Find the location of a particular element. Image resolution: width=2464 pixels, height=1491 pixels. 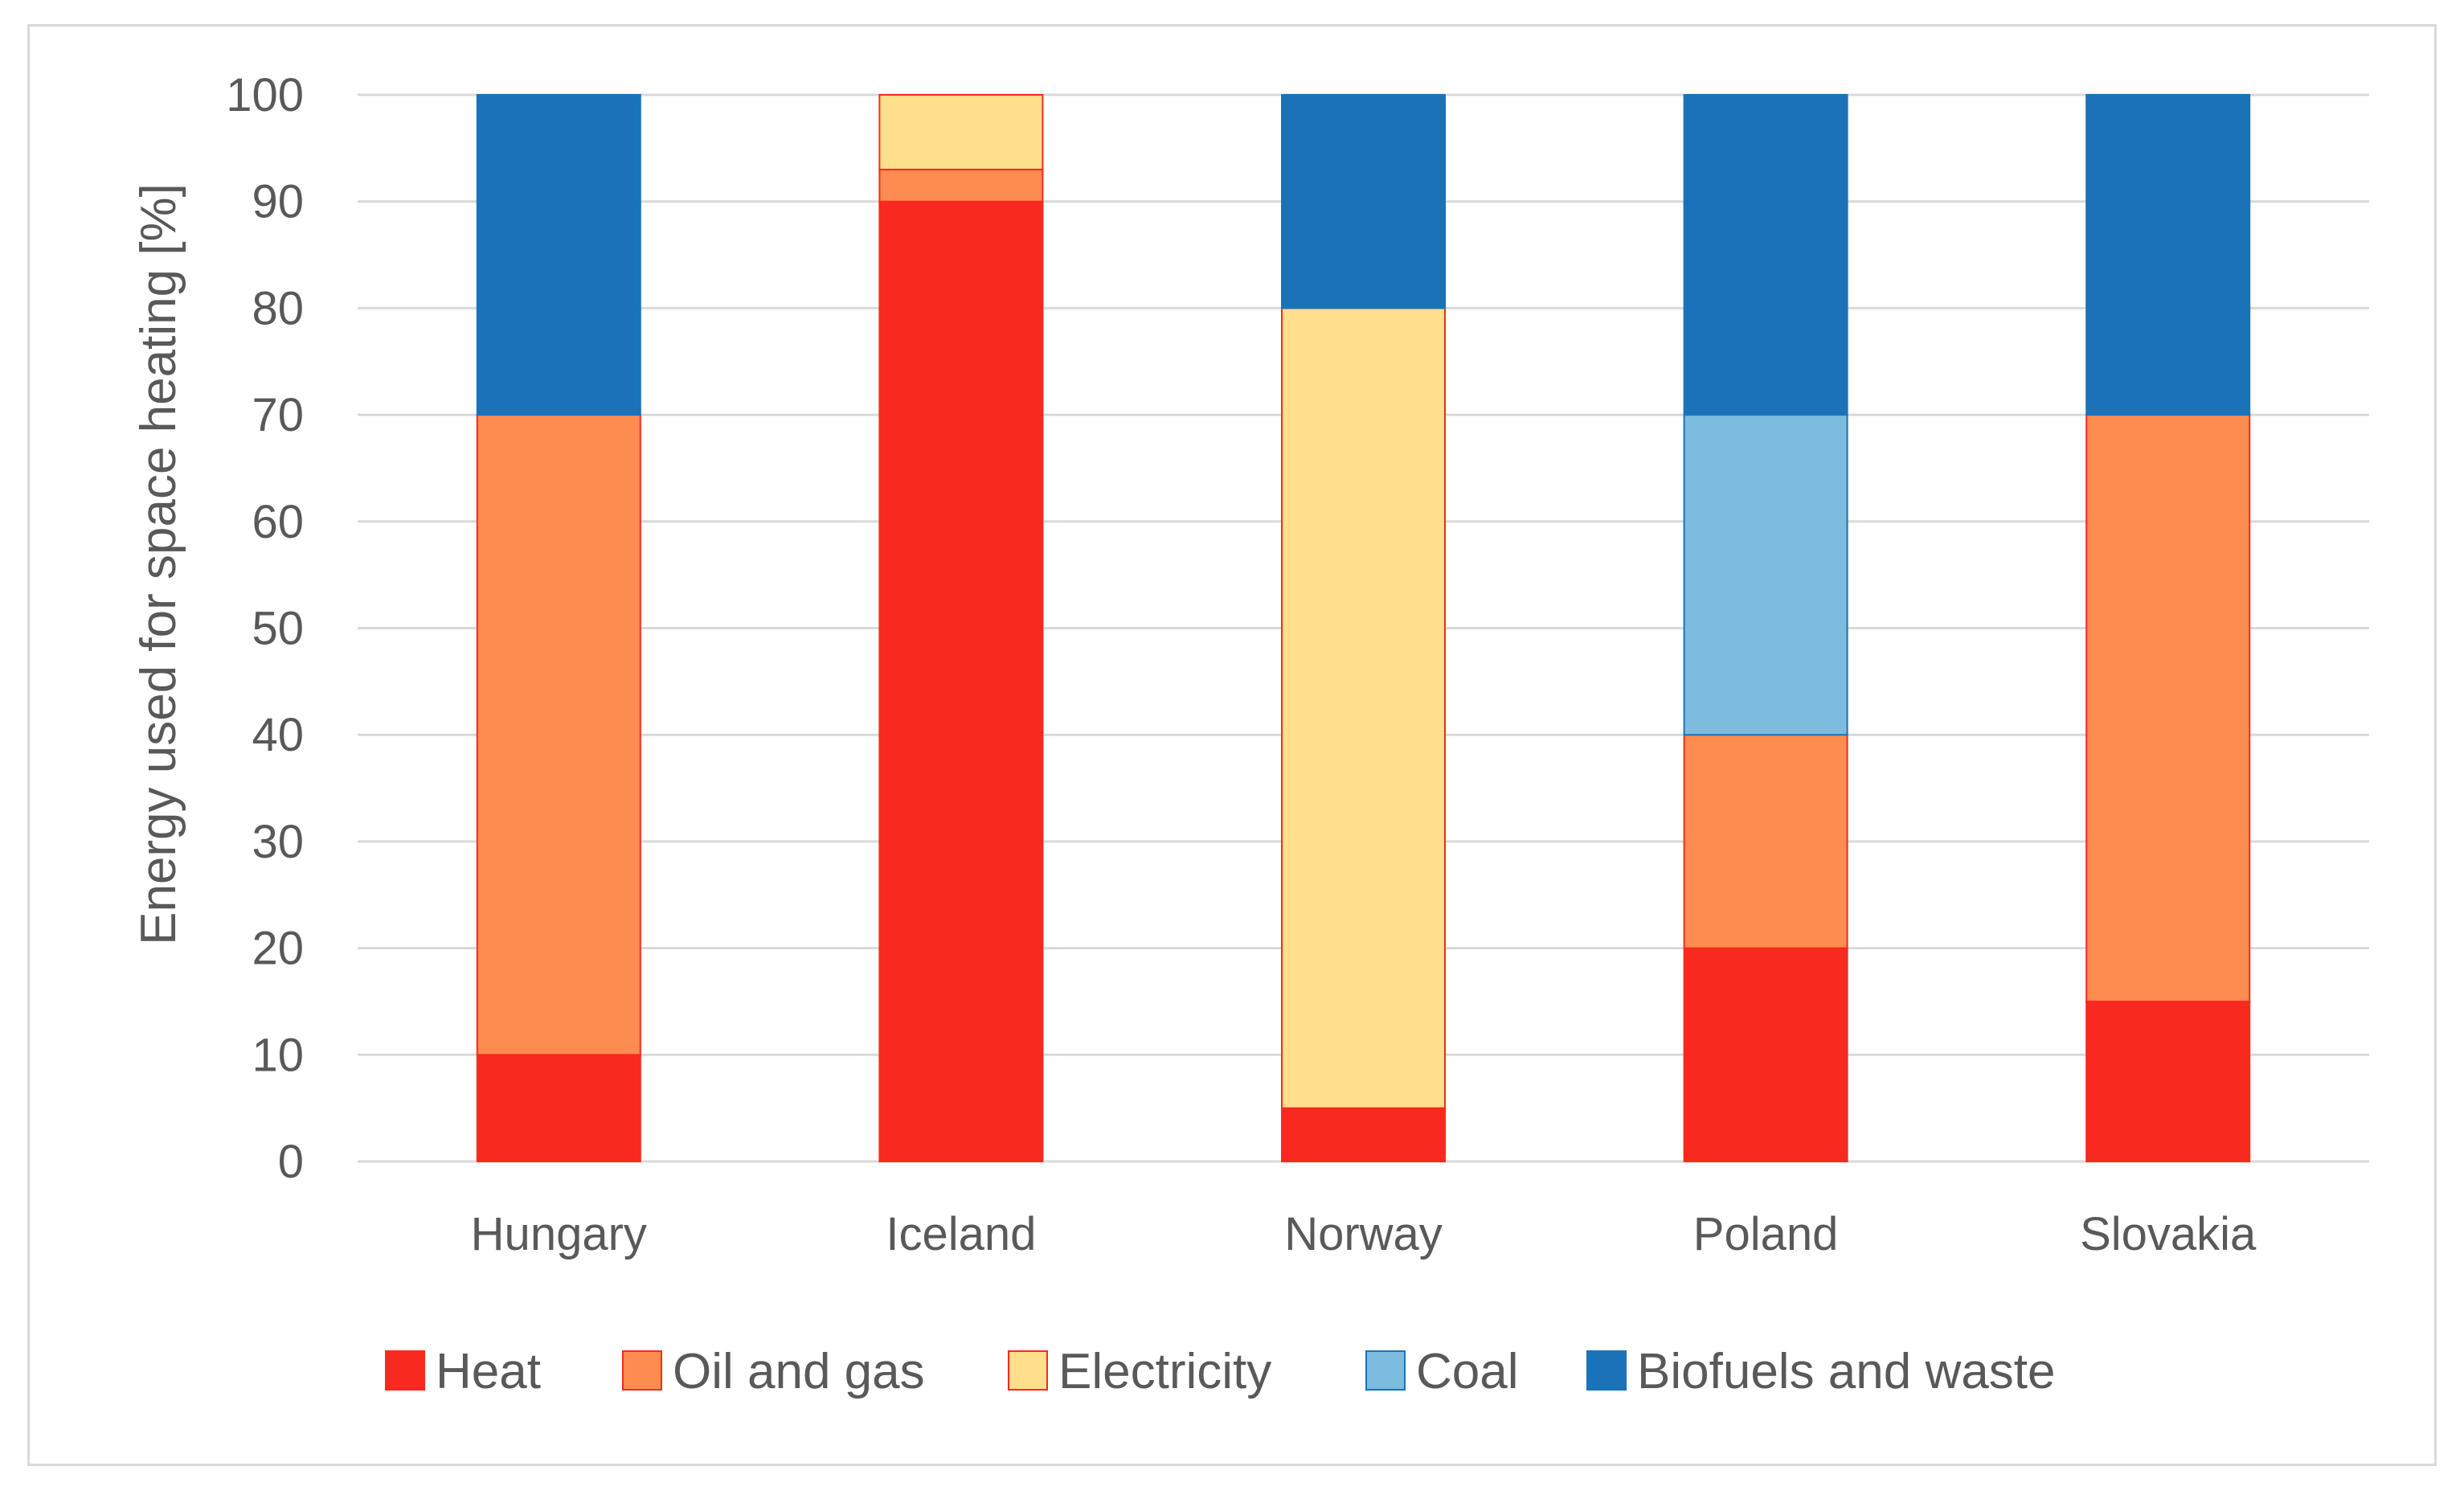

x-axis-ticks: Hungary Iceland Norway Poland Slovakia is located at coordinates (1364, 1234).